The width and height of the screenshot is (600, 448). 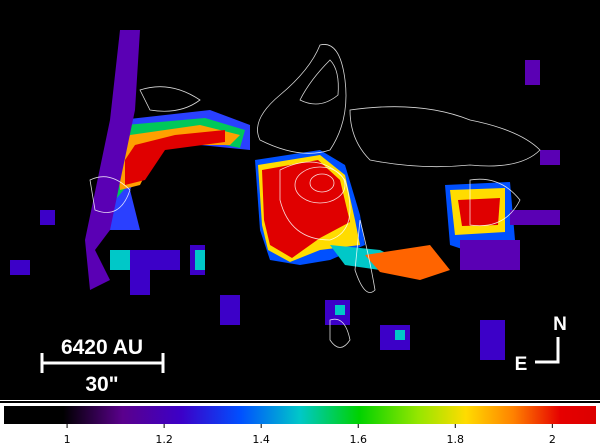 I want to click on scale-distance: 6420 AU, so click(x=102, y=347).